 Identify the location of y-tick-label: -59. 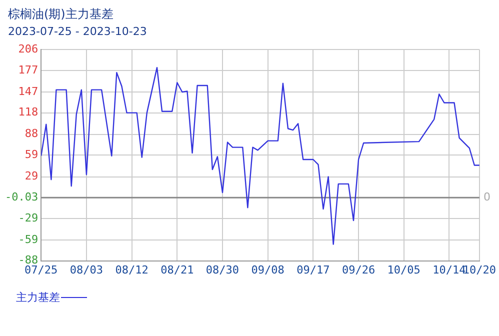
(28, 239).